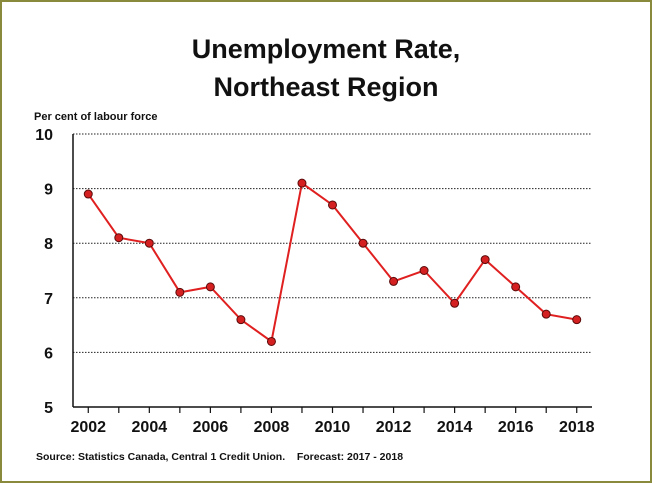 The width and height of the screenshot is (652, 483). What do you see at coordinates (48, 353) in the screenshot?
I see `y-tick-label-6: 6` at bounding box center [48, 353].